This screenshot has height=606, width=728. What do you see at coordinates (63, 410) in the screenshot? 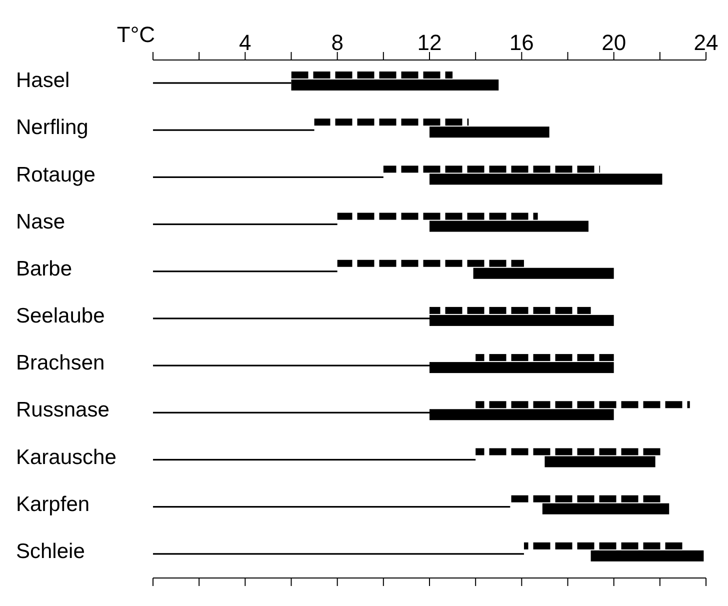
I see `y-tick-label: Russnase` at bounding box center [63, 410].